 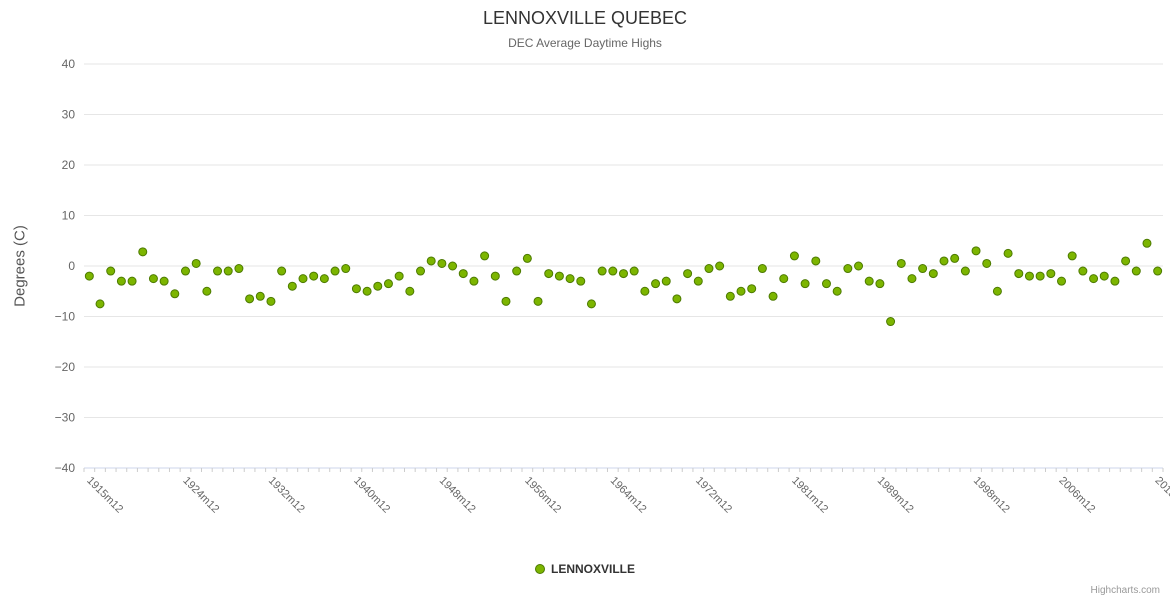 I want to click on legend-item-lennoxville: LENNOXVILLE, so click(x=584, y=569).